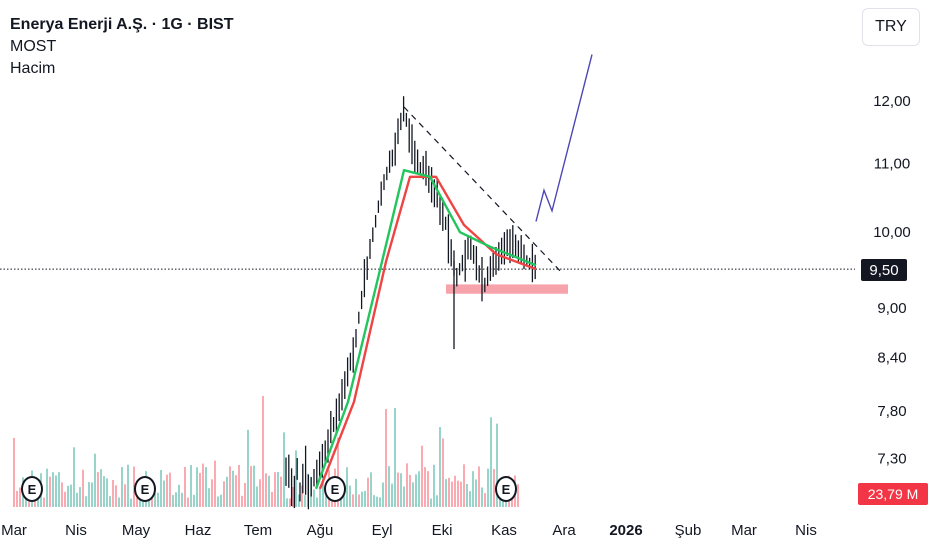 The height and width of the screenshot is (550, 932). What do you see at coordinates (442, 530) in the screenshot?
I see `x-tick-label: Eki` at bounding box center [442, 530].